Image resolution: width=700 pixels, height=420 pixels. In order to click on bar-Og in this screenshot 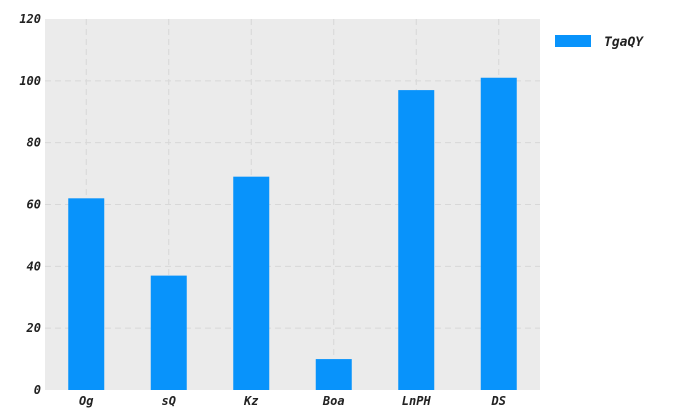, I will do `click(86, 294)`.